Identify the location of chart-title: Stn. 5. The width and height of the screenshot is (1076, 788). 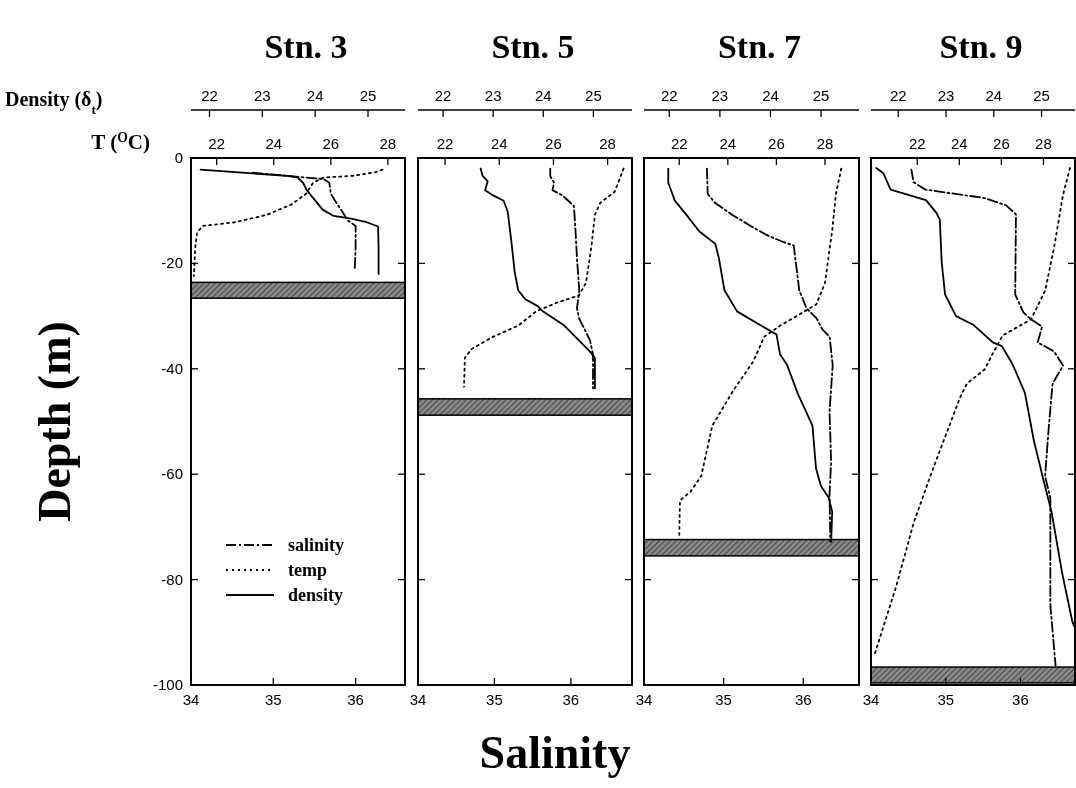
(533, 46).